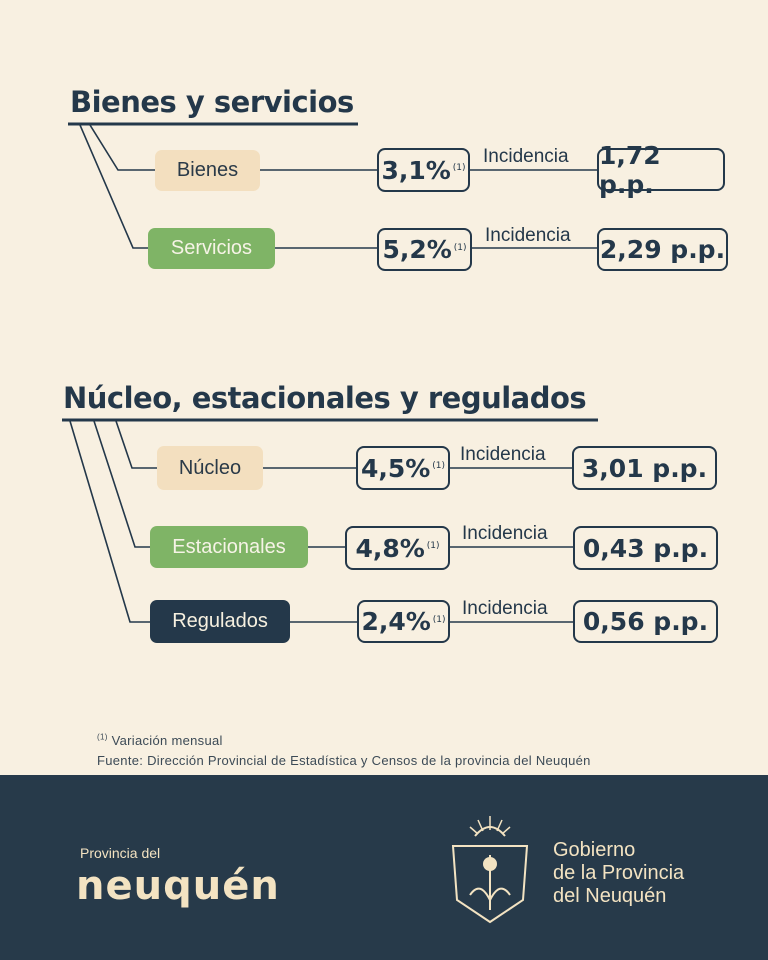 This screenshot has width=768, height=960. I want to click on incidence-value-estacionales: 0,43 p.p., so click(645, 548).